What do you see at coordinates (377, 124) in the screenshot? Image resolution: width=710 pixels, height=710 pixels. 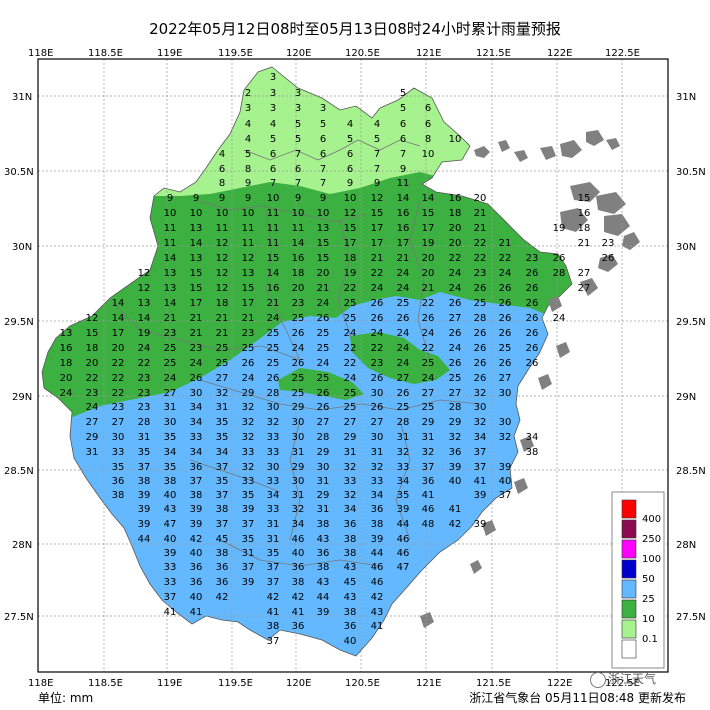 I see `station-value: 4` at bounding box center [377, 124].